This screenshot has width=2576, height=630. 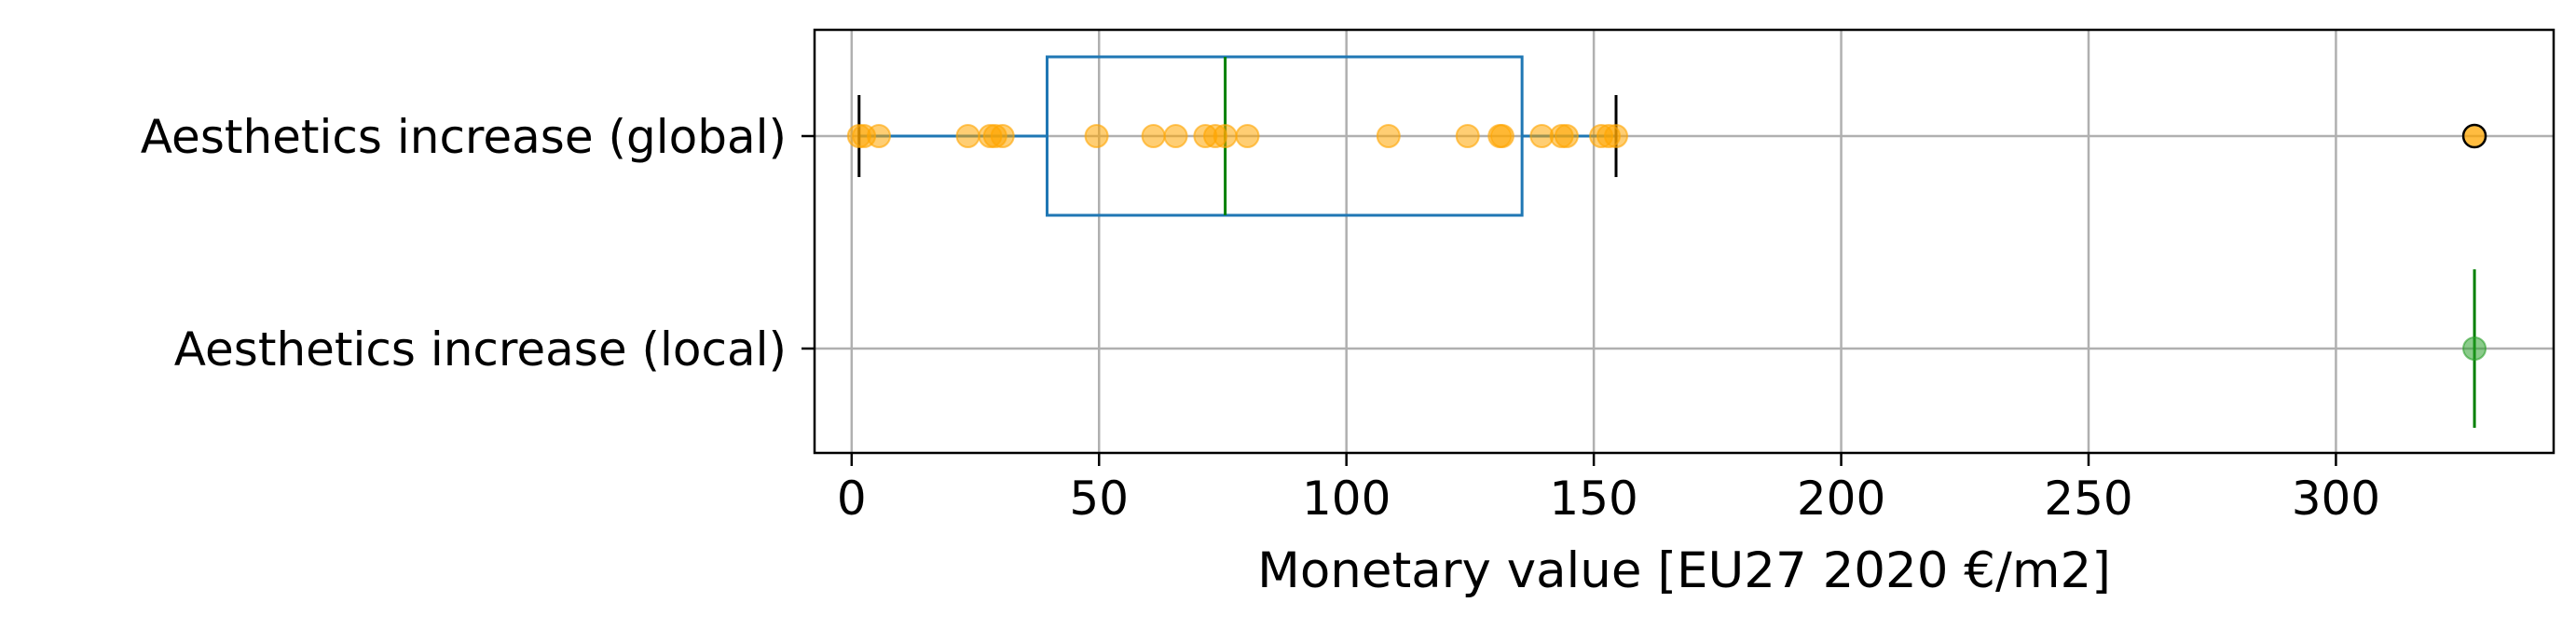 What do you see at coordinates (2474, 136) in the screenshot?
I see `outlier-point` at bounding box center [2474, 136].